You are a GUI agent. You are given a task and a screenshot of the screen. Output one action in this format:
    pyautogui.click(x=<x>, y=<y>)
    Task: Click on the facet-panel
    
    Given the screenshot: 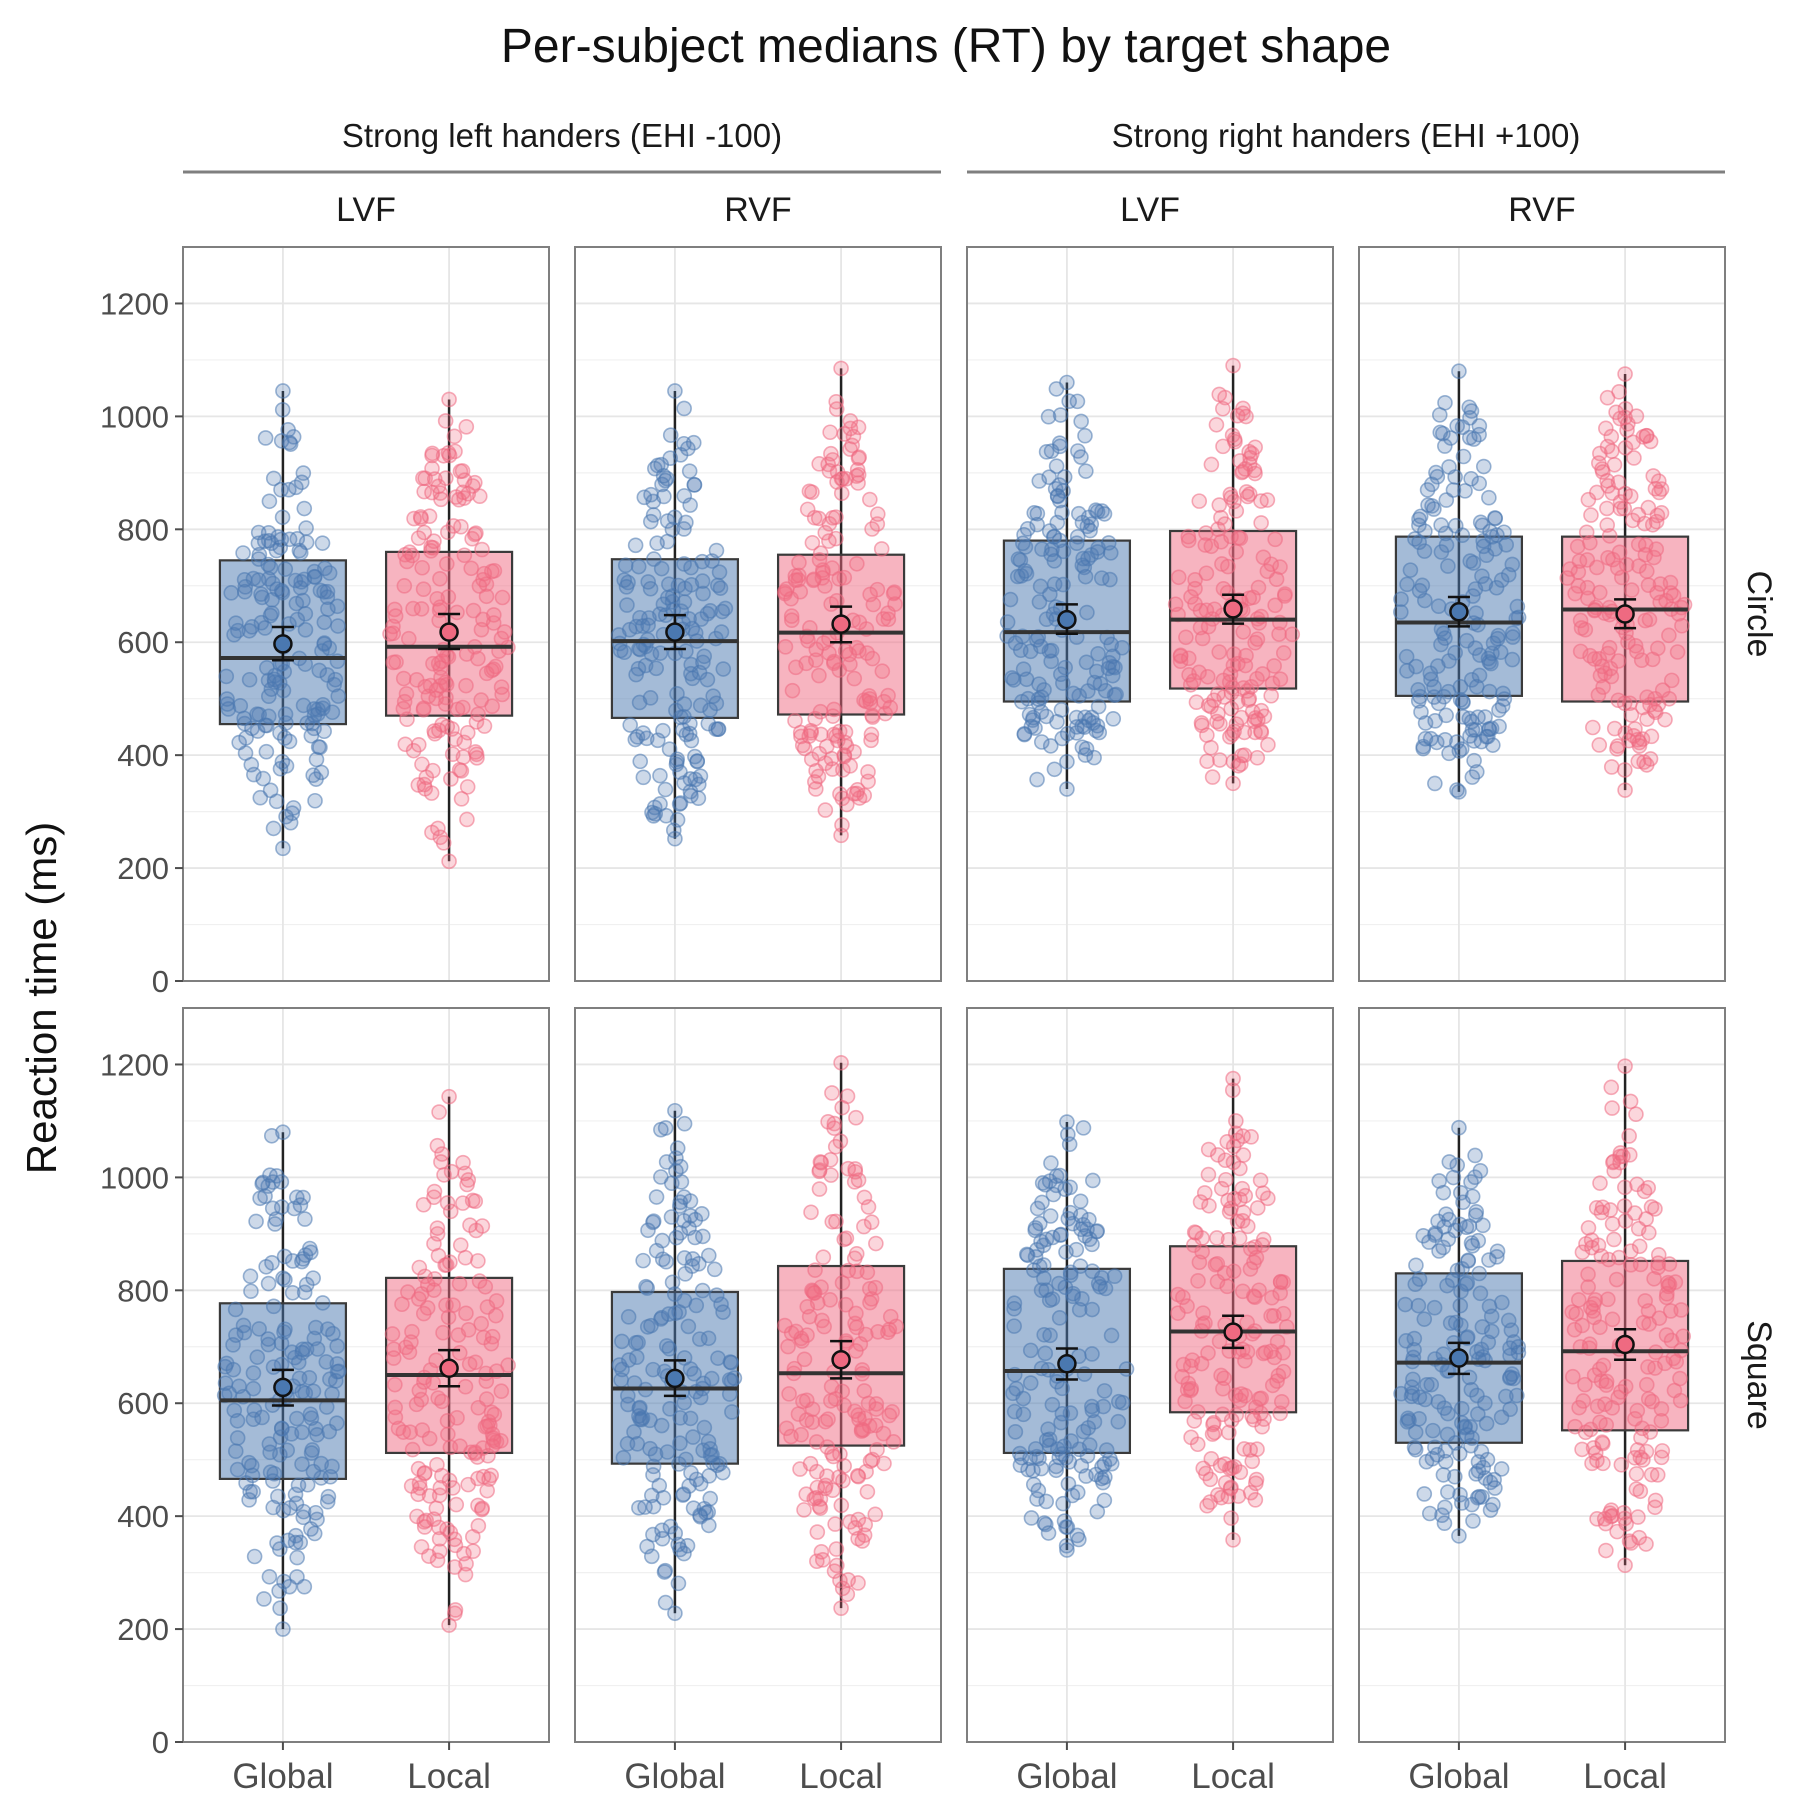 What is the action you would take?
    pyautogui.click(x=366, y=1375)
    